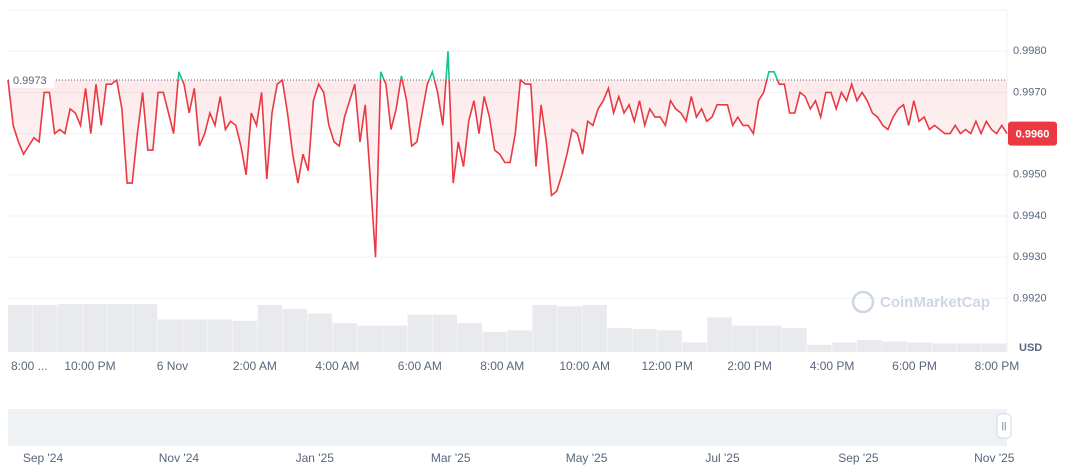 Image resolution: width=1072 pixels, height=475 pixels. What do you see at coordinates (994, 458) in the screenshot?
I see `navigator-label: Nov '25` at bounding box center [994, 458].